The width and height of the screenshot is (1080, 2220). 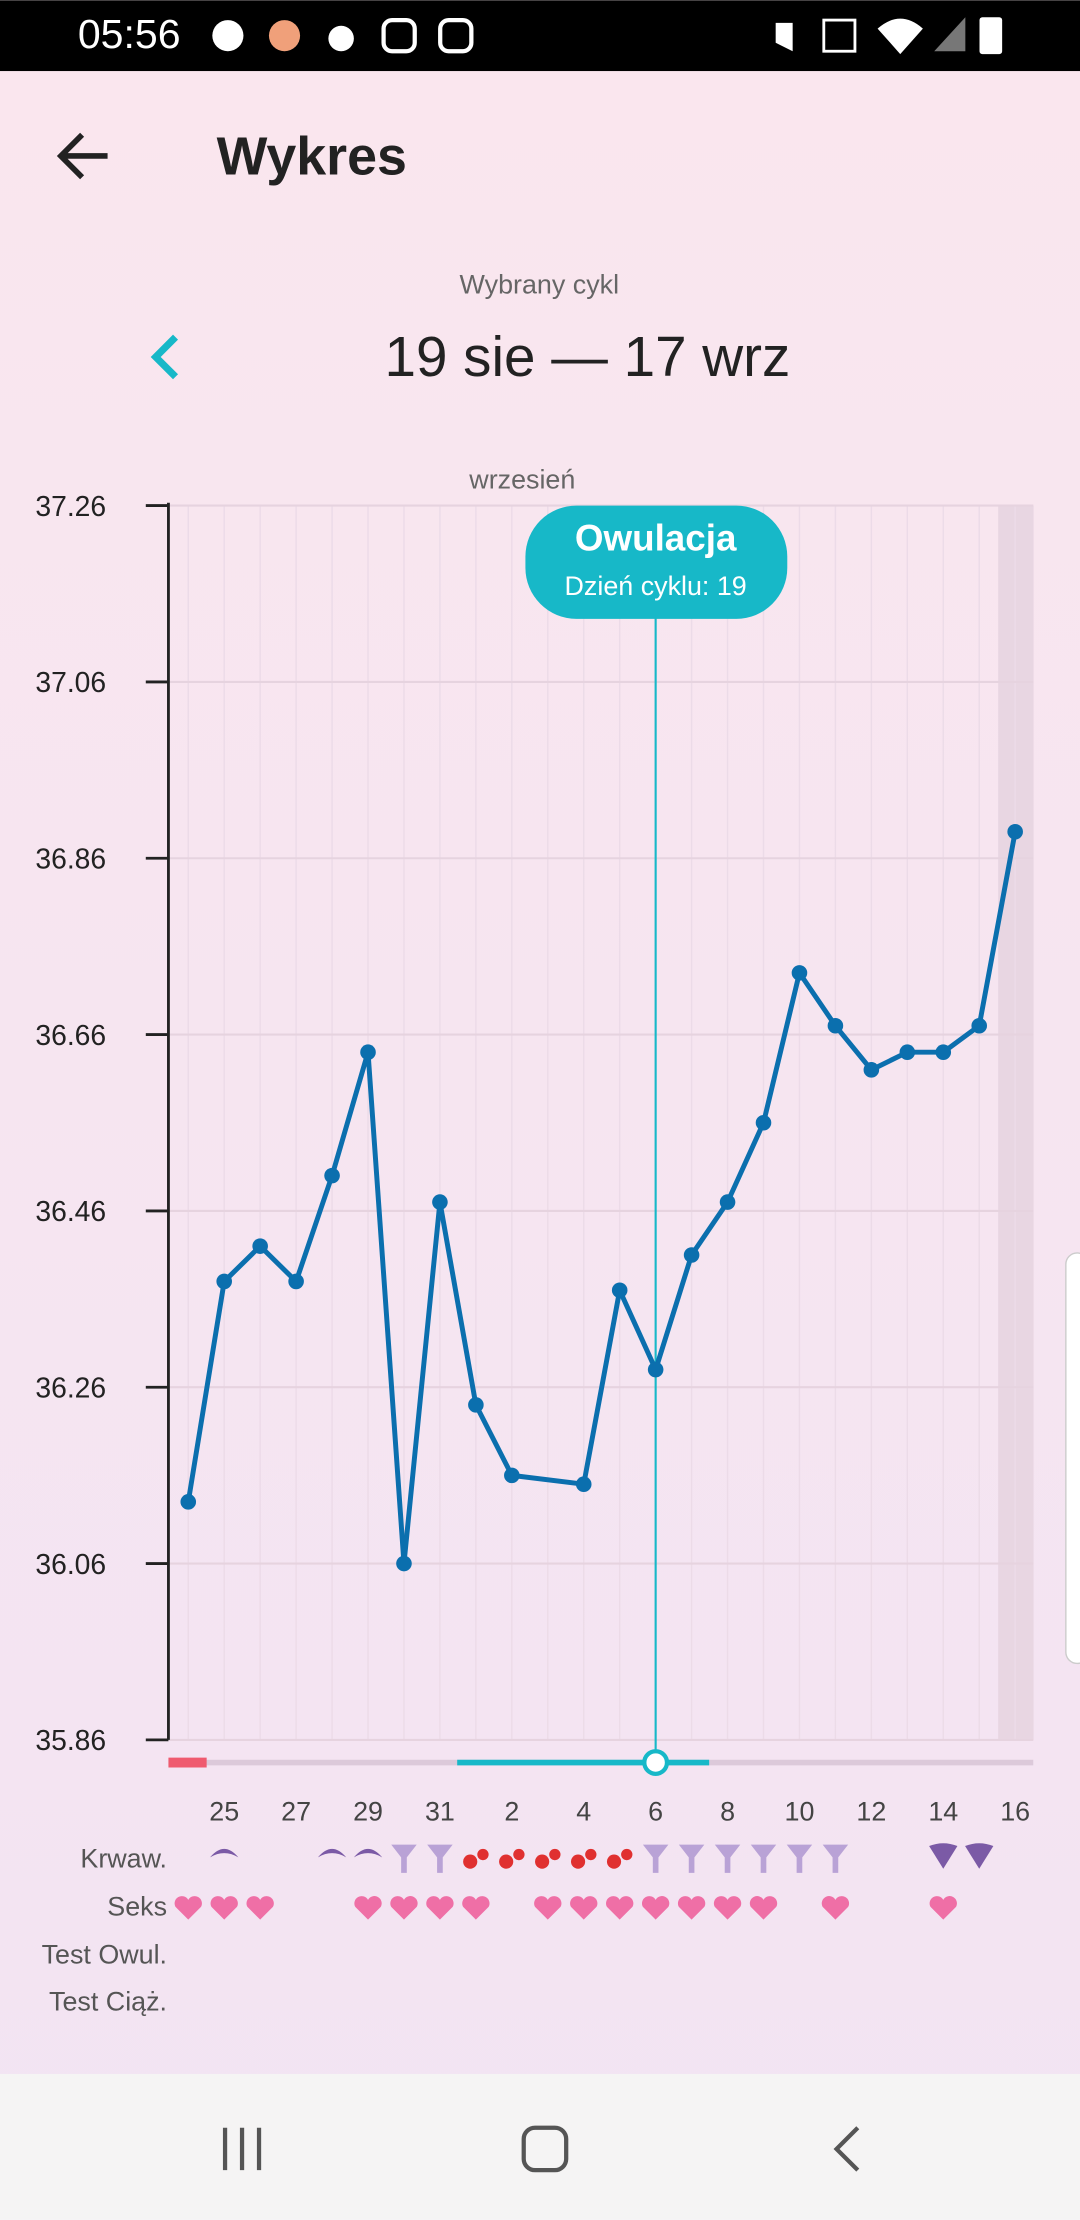 What do you see at coordinates (108, 2001) in the screenshot?
I see `symptom-row-label: Test Ciąż.` at bounding box center [108, 2001].